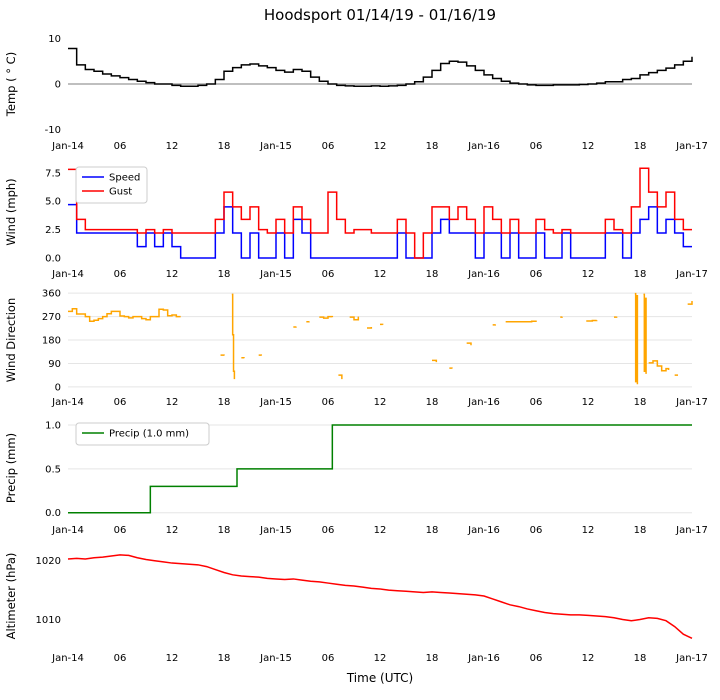 The image size is (720, 700). Describe the element at coordinates (380, 231) in the screenshot. I see `series-speed` at that location.